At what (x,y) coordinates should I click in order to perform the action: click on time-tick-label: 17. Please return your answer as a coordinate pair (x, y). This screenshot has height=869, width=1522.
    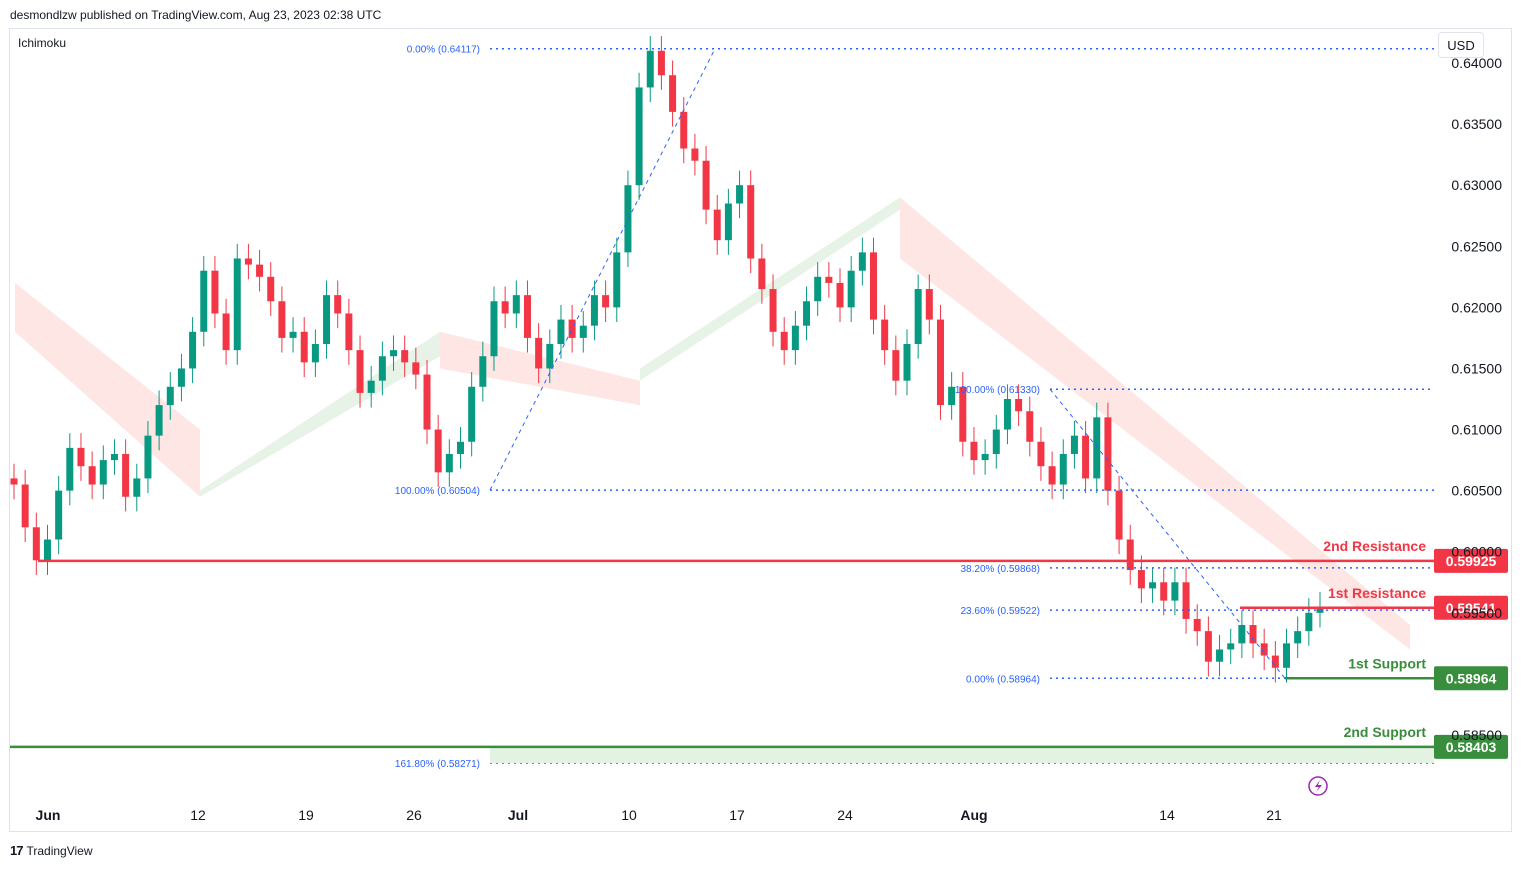
    Looking at the image, I should click on (737, 815).